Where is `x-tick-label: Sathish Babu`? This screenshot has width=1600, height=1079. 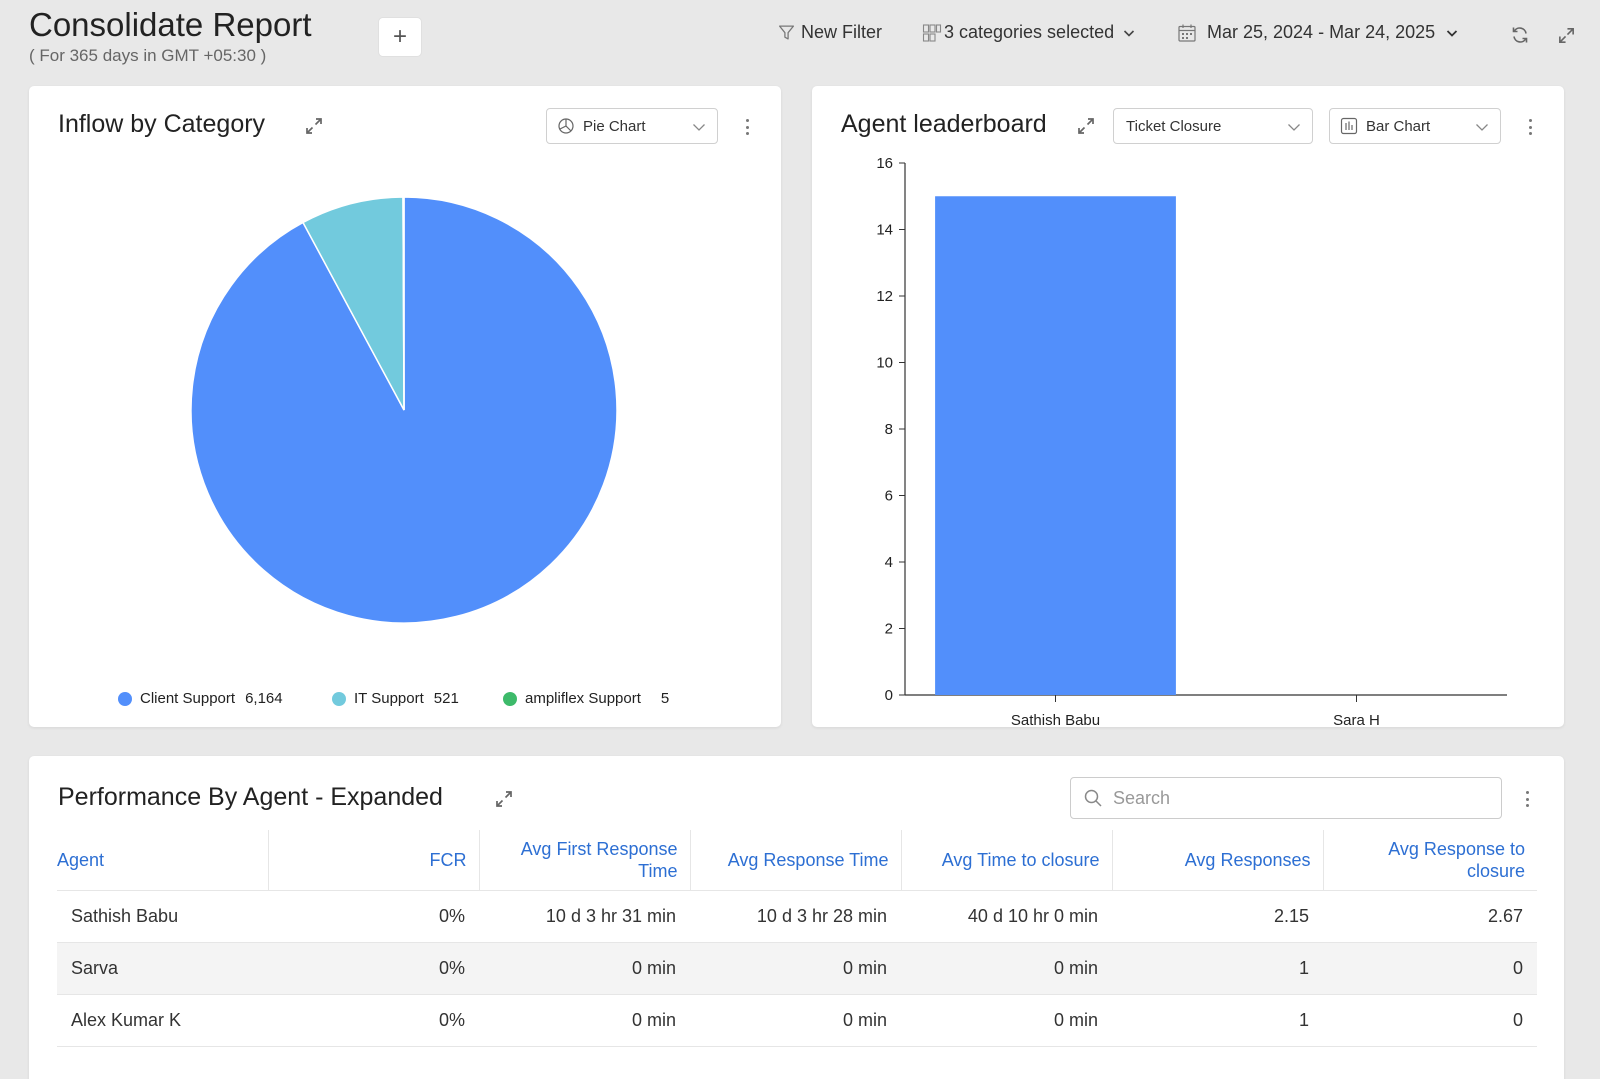 x-tick-label: Sathish Babu is located at coordinates (1055, 720).